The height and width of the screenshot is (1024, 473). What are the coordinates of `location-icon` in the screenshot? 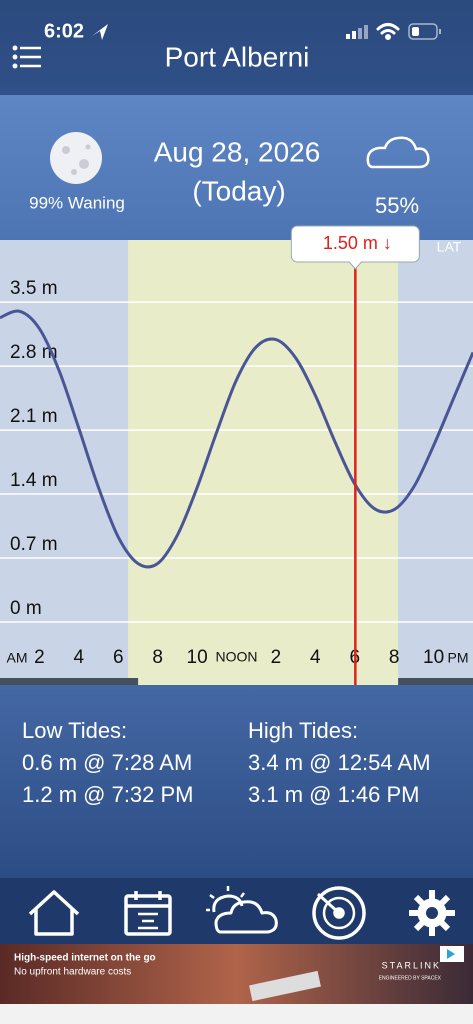 It's located at (100, 32).